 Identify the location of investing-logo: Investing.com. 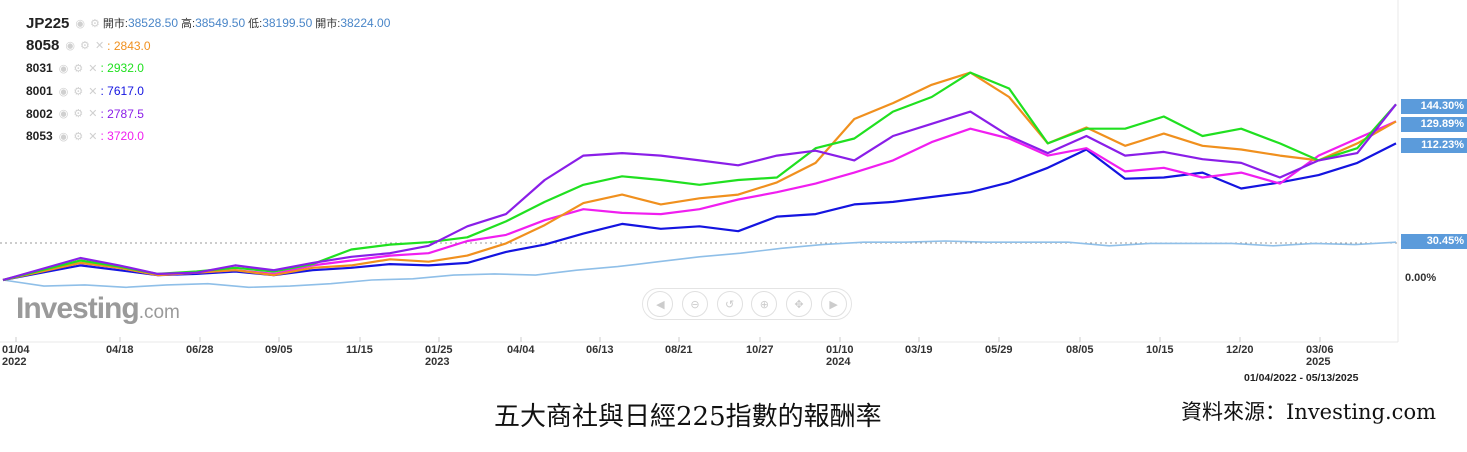
(98, 308).